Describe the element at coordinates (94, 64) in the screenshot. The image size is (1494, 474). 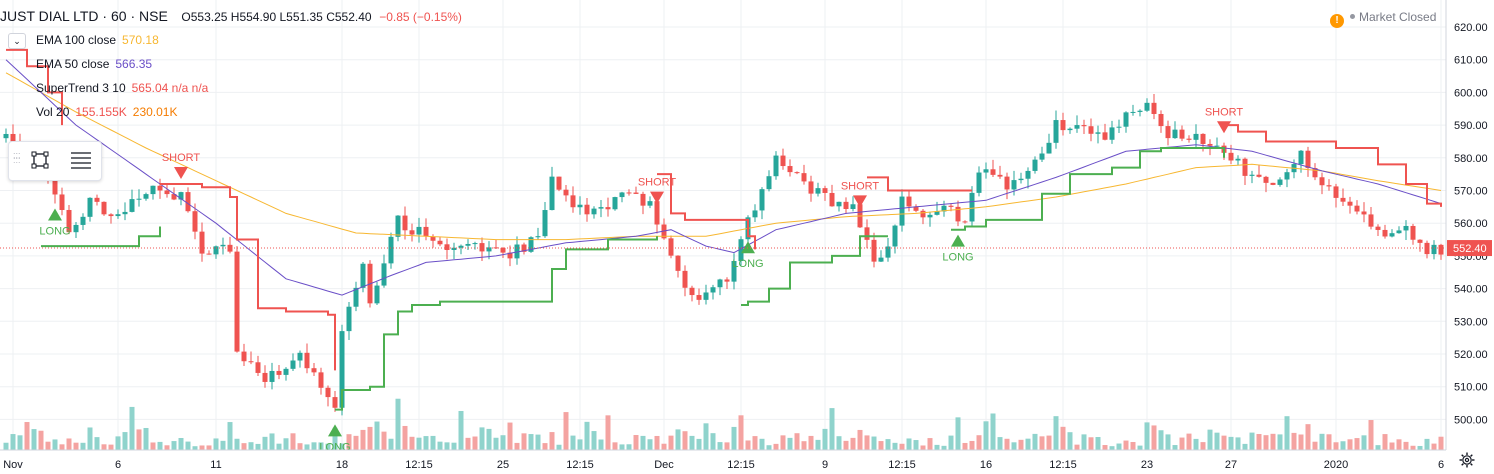
I see `legend-ema50: EMA 50 close 566.35` at that location.